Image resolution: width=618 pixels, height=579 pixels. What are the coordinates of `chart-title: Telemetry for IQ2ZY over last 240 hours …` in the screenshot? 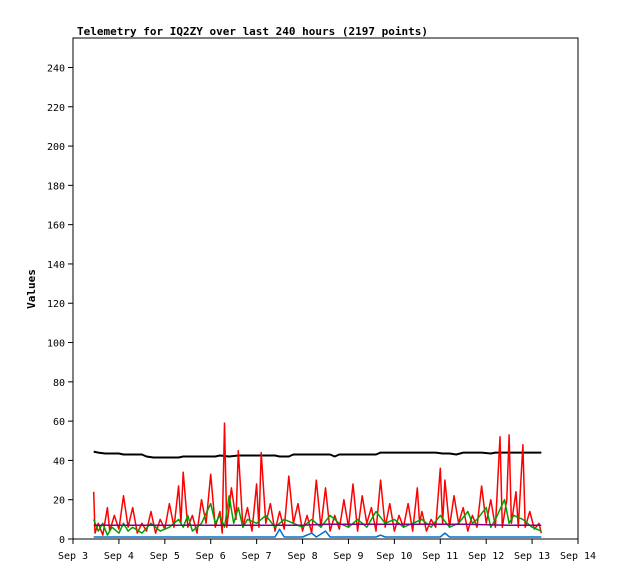 It's located at (252, 31).